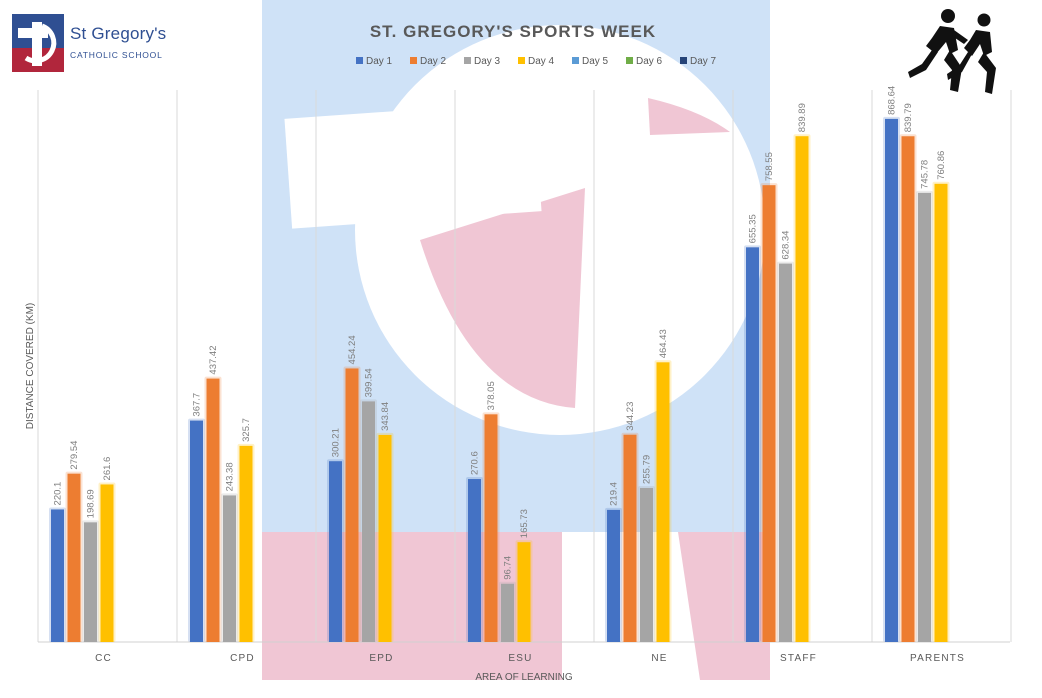 This screenshot has height=698, width=1042. What do you see at coordinates (520, 658) in the screenshot?
I see `category-label-esu: ESU` at bounding box center [520, 658].